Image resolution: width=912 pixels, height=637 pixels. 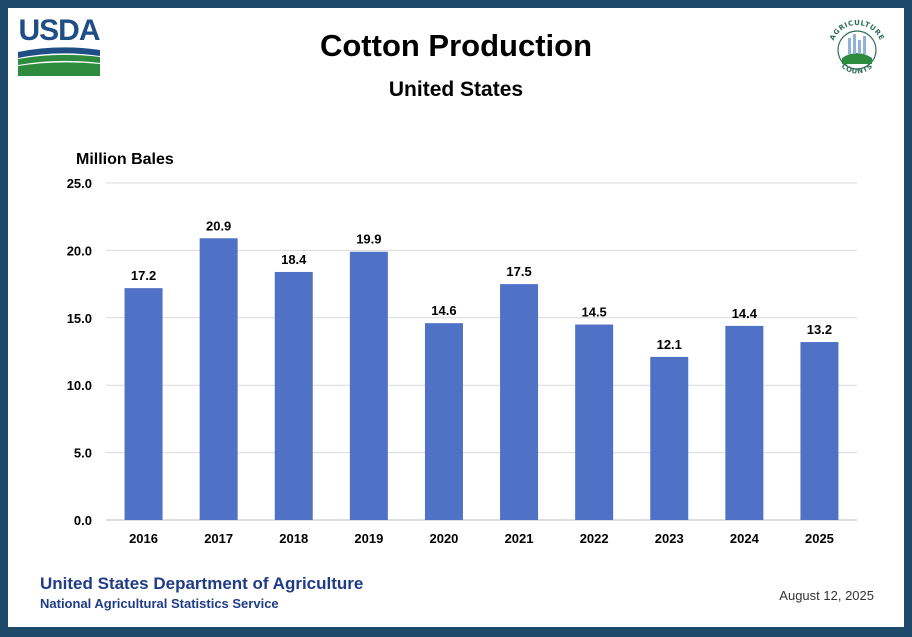 What do you see at coordinates (745, 538) in the screenshot?
I see `x-tick-label: 2024` at bounding box center [745, 538].